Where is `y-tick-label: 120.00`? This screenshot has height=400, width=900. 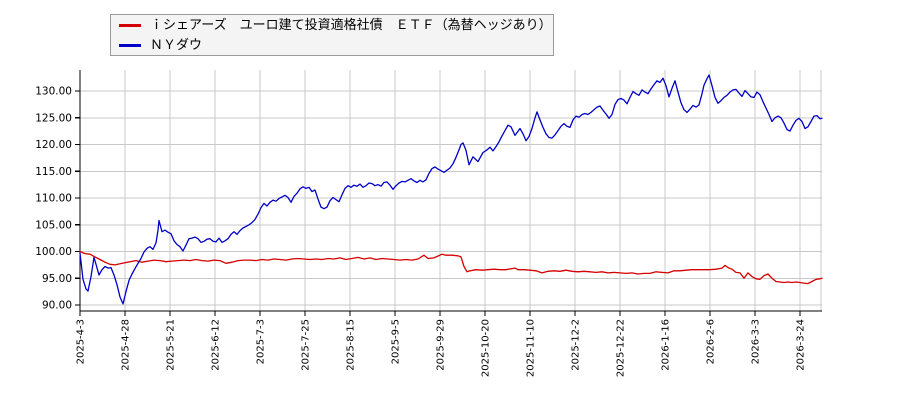
y-tick-label: 120.00 is located at coordinates (53, 145).